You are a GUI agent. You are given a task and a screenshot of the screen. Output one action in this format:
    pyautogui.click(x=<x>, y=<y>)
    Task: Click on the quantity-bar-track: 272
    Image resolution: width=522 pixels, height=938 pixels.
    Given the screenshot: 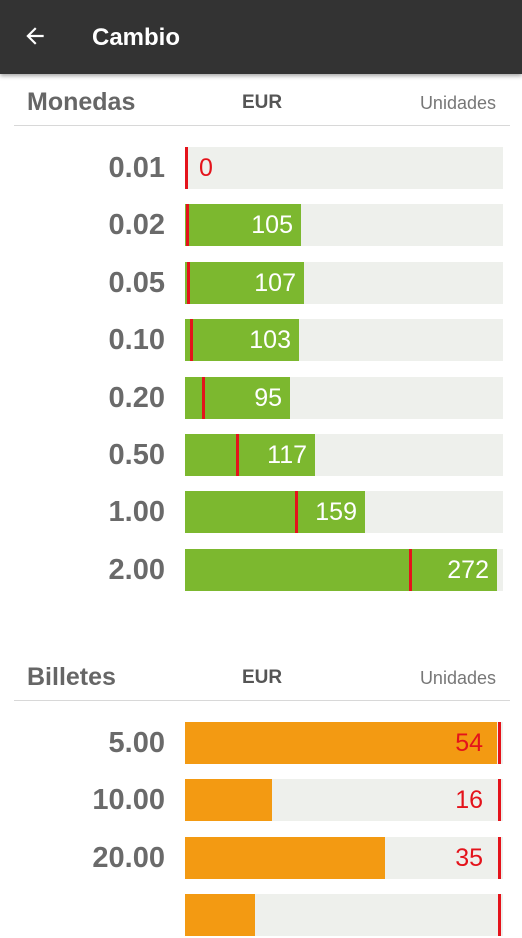 What is the action you would take?
    pyautogui.click(x=344, y=569)
    